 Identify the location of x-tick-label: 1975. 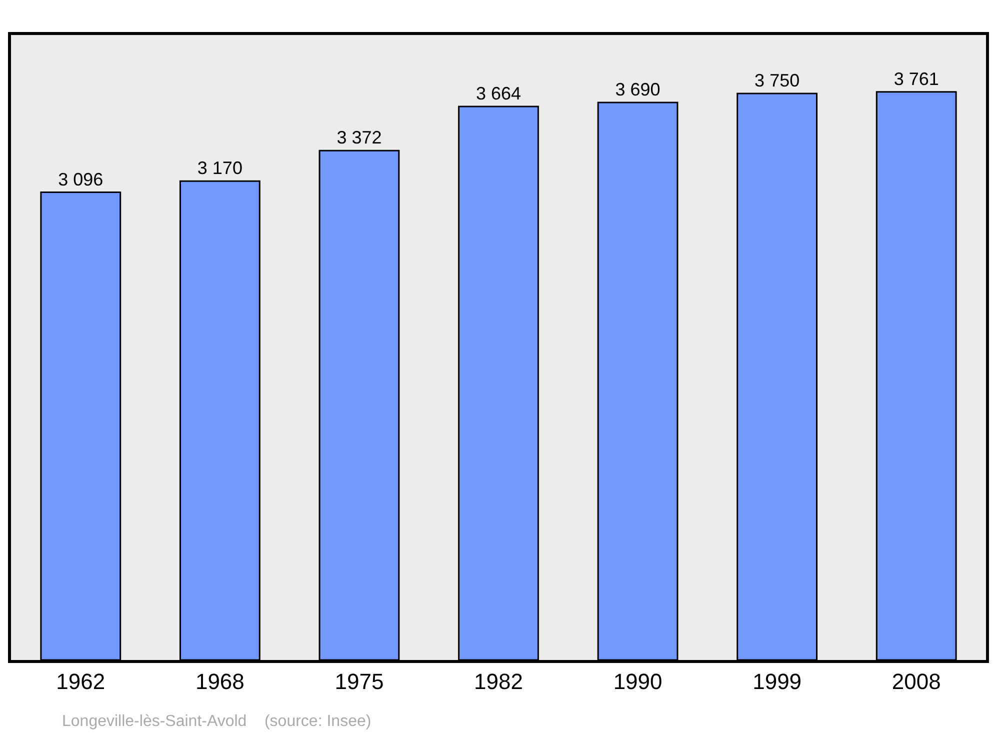
(359, 681).